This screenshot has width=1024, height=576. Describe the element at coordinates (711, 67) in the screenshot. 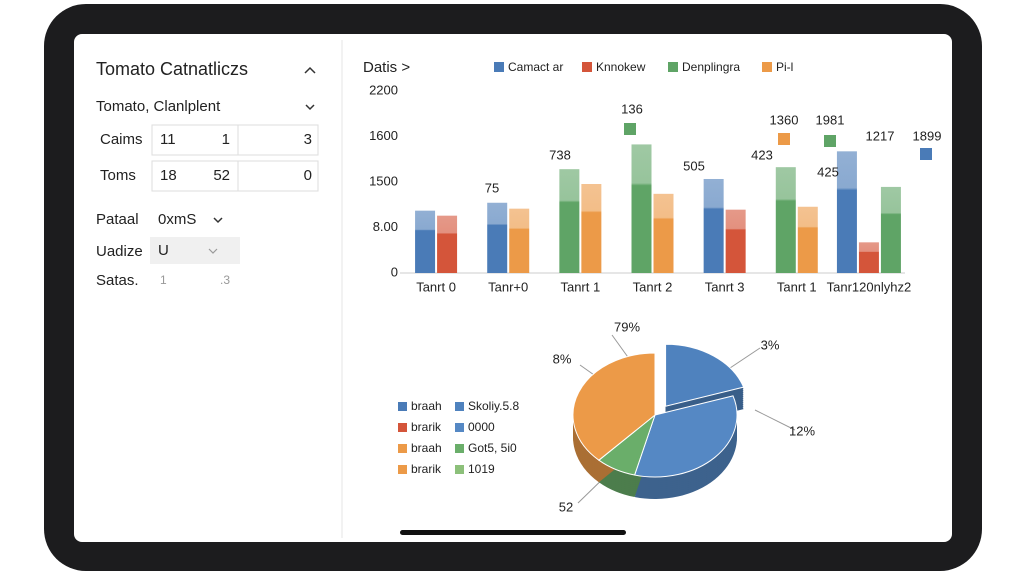

I see `legend-label: Denplingra` at that location.